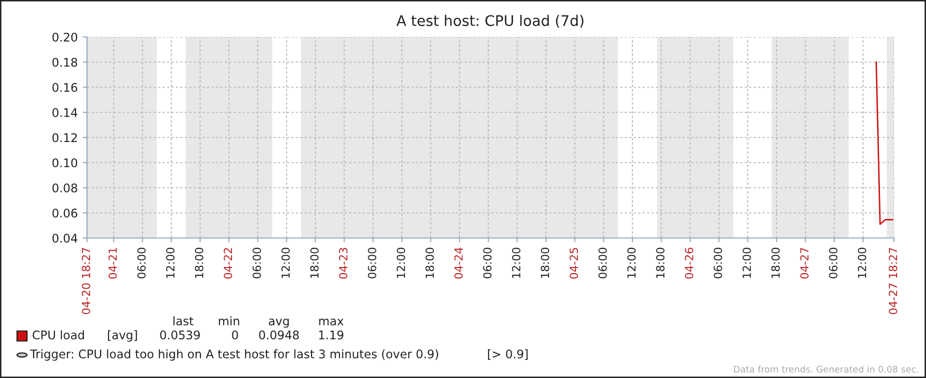 The width and height of the screenshot is (926, 378). What do you see at coordinates (343, 263) in the screenshot?
I see `x-tick-label: 04-23` at bounding box center [343, 263].